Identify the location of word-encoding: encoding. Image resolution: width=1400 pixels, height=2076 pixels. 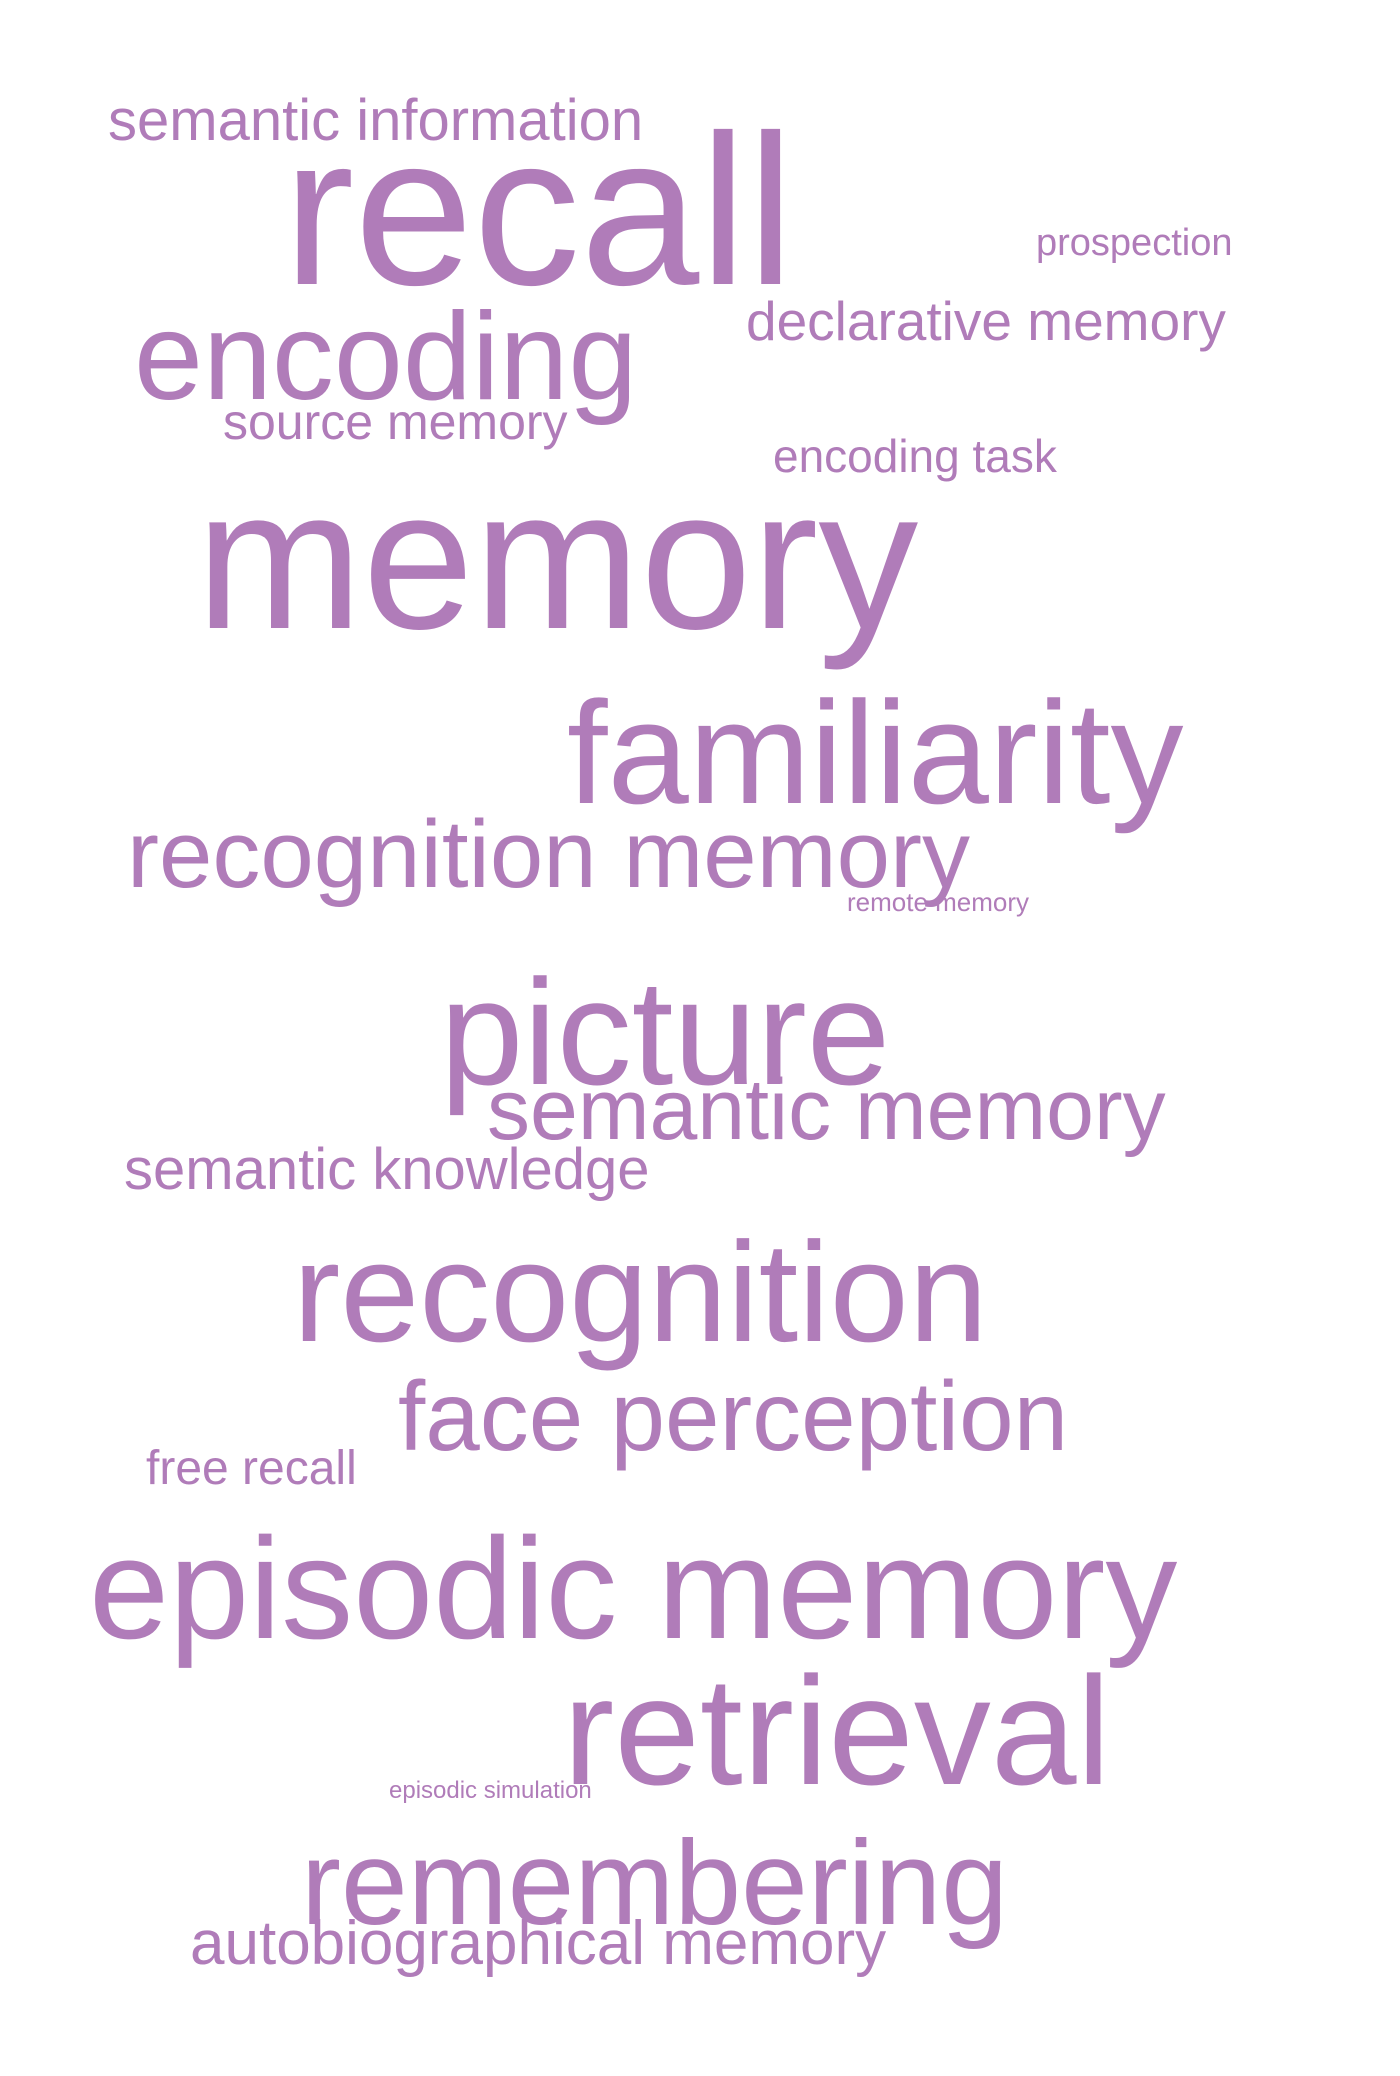
(386, 357).